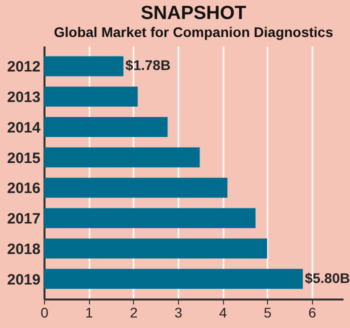 The width and height of the screenshot is (350, 328). I want to click on y-tick-label: 2017, so click(23, 219).